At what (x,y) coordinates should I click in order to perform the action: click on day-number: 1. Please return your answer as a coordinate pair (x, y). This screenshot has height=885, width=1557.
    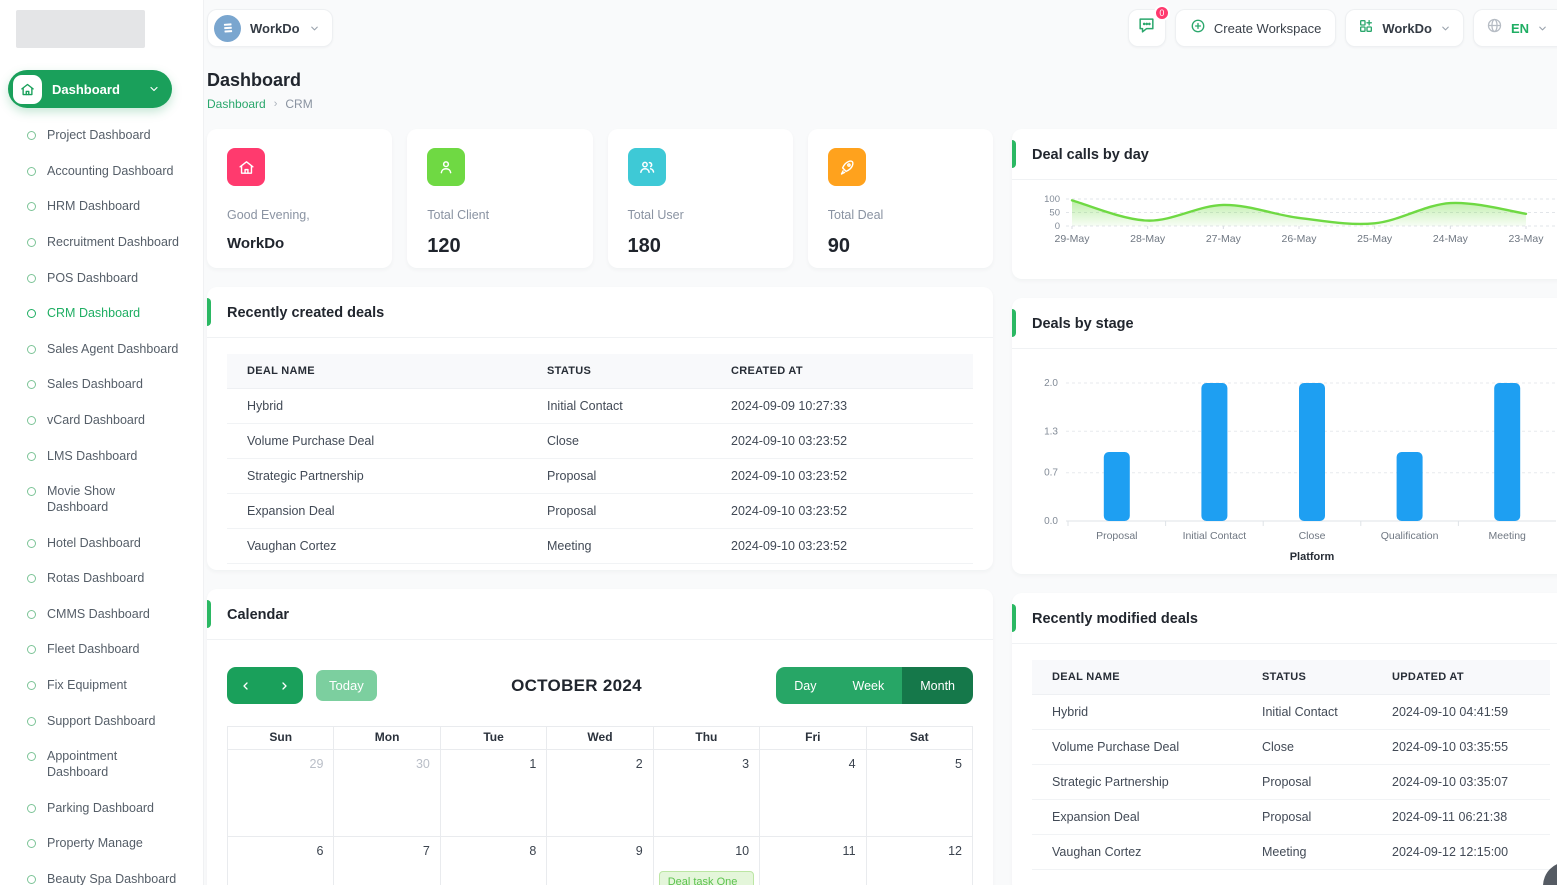
    Looking at the image, I should click on (533, 764).